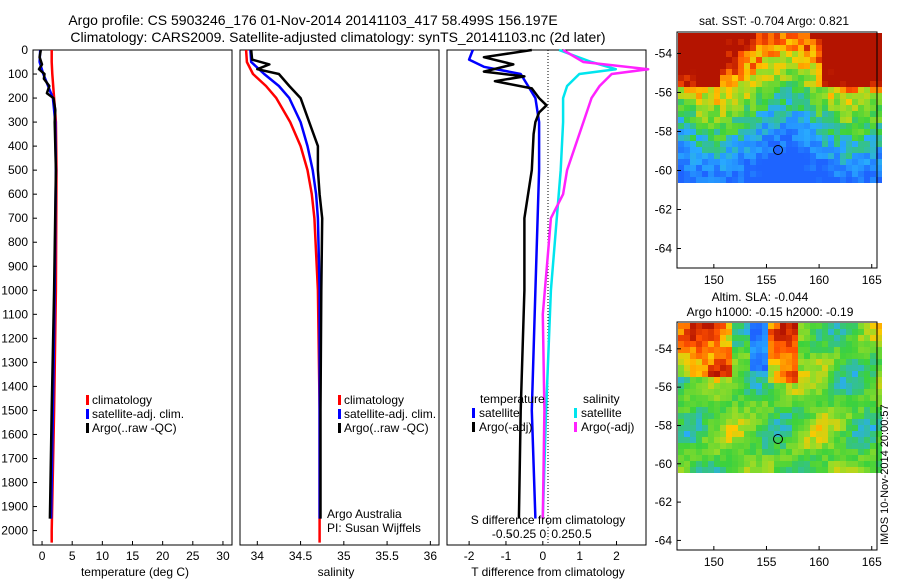  Describe the element at coordinates (778, 439) in the screenshot. I see `float-position-marker` at that location.